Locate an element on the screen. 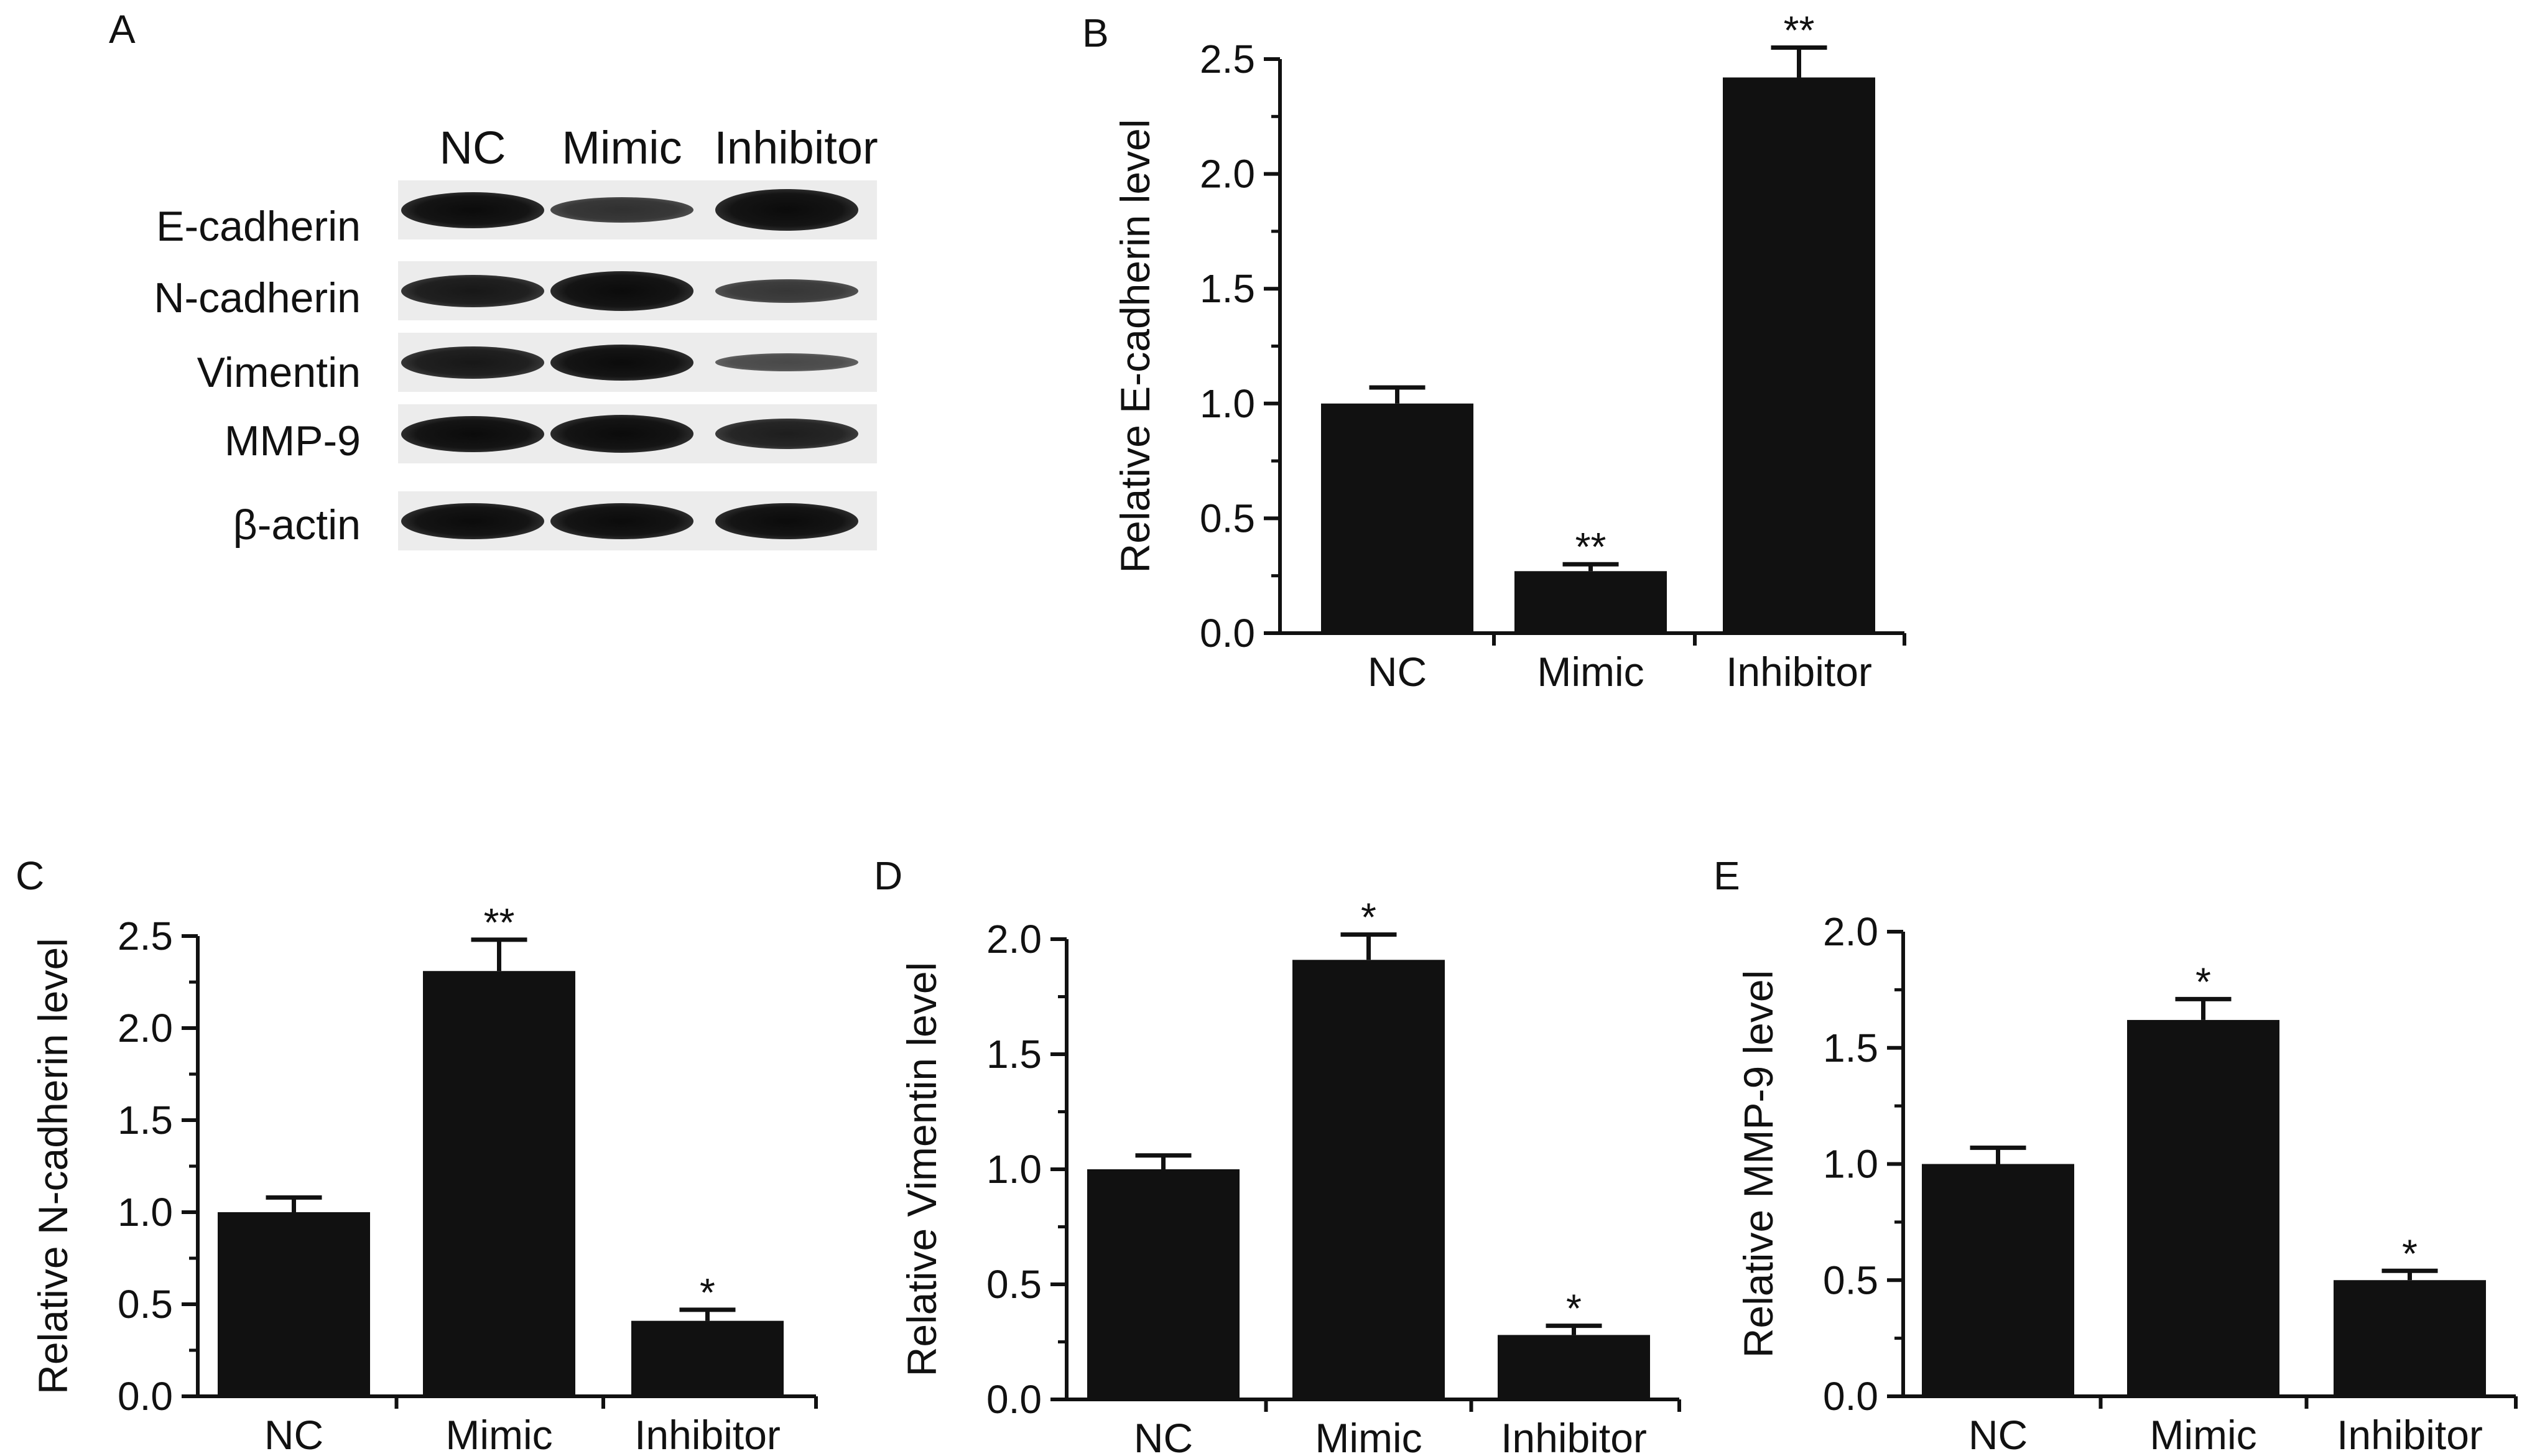  panel-letter-c: C is located at coordinates (30, 875).